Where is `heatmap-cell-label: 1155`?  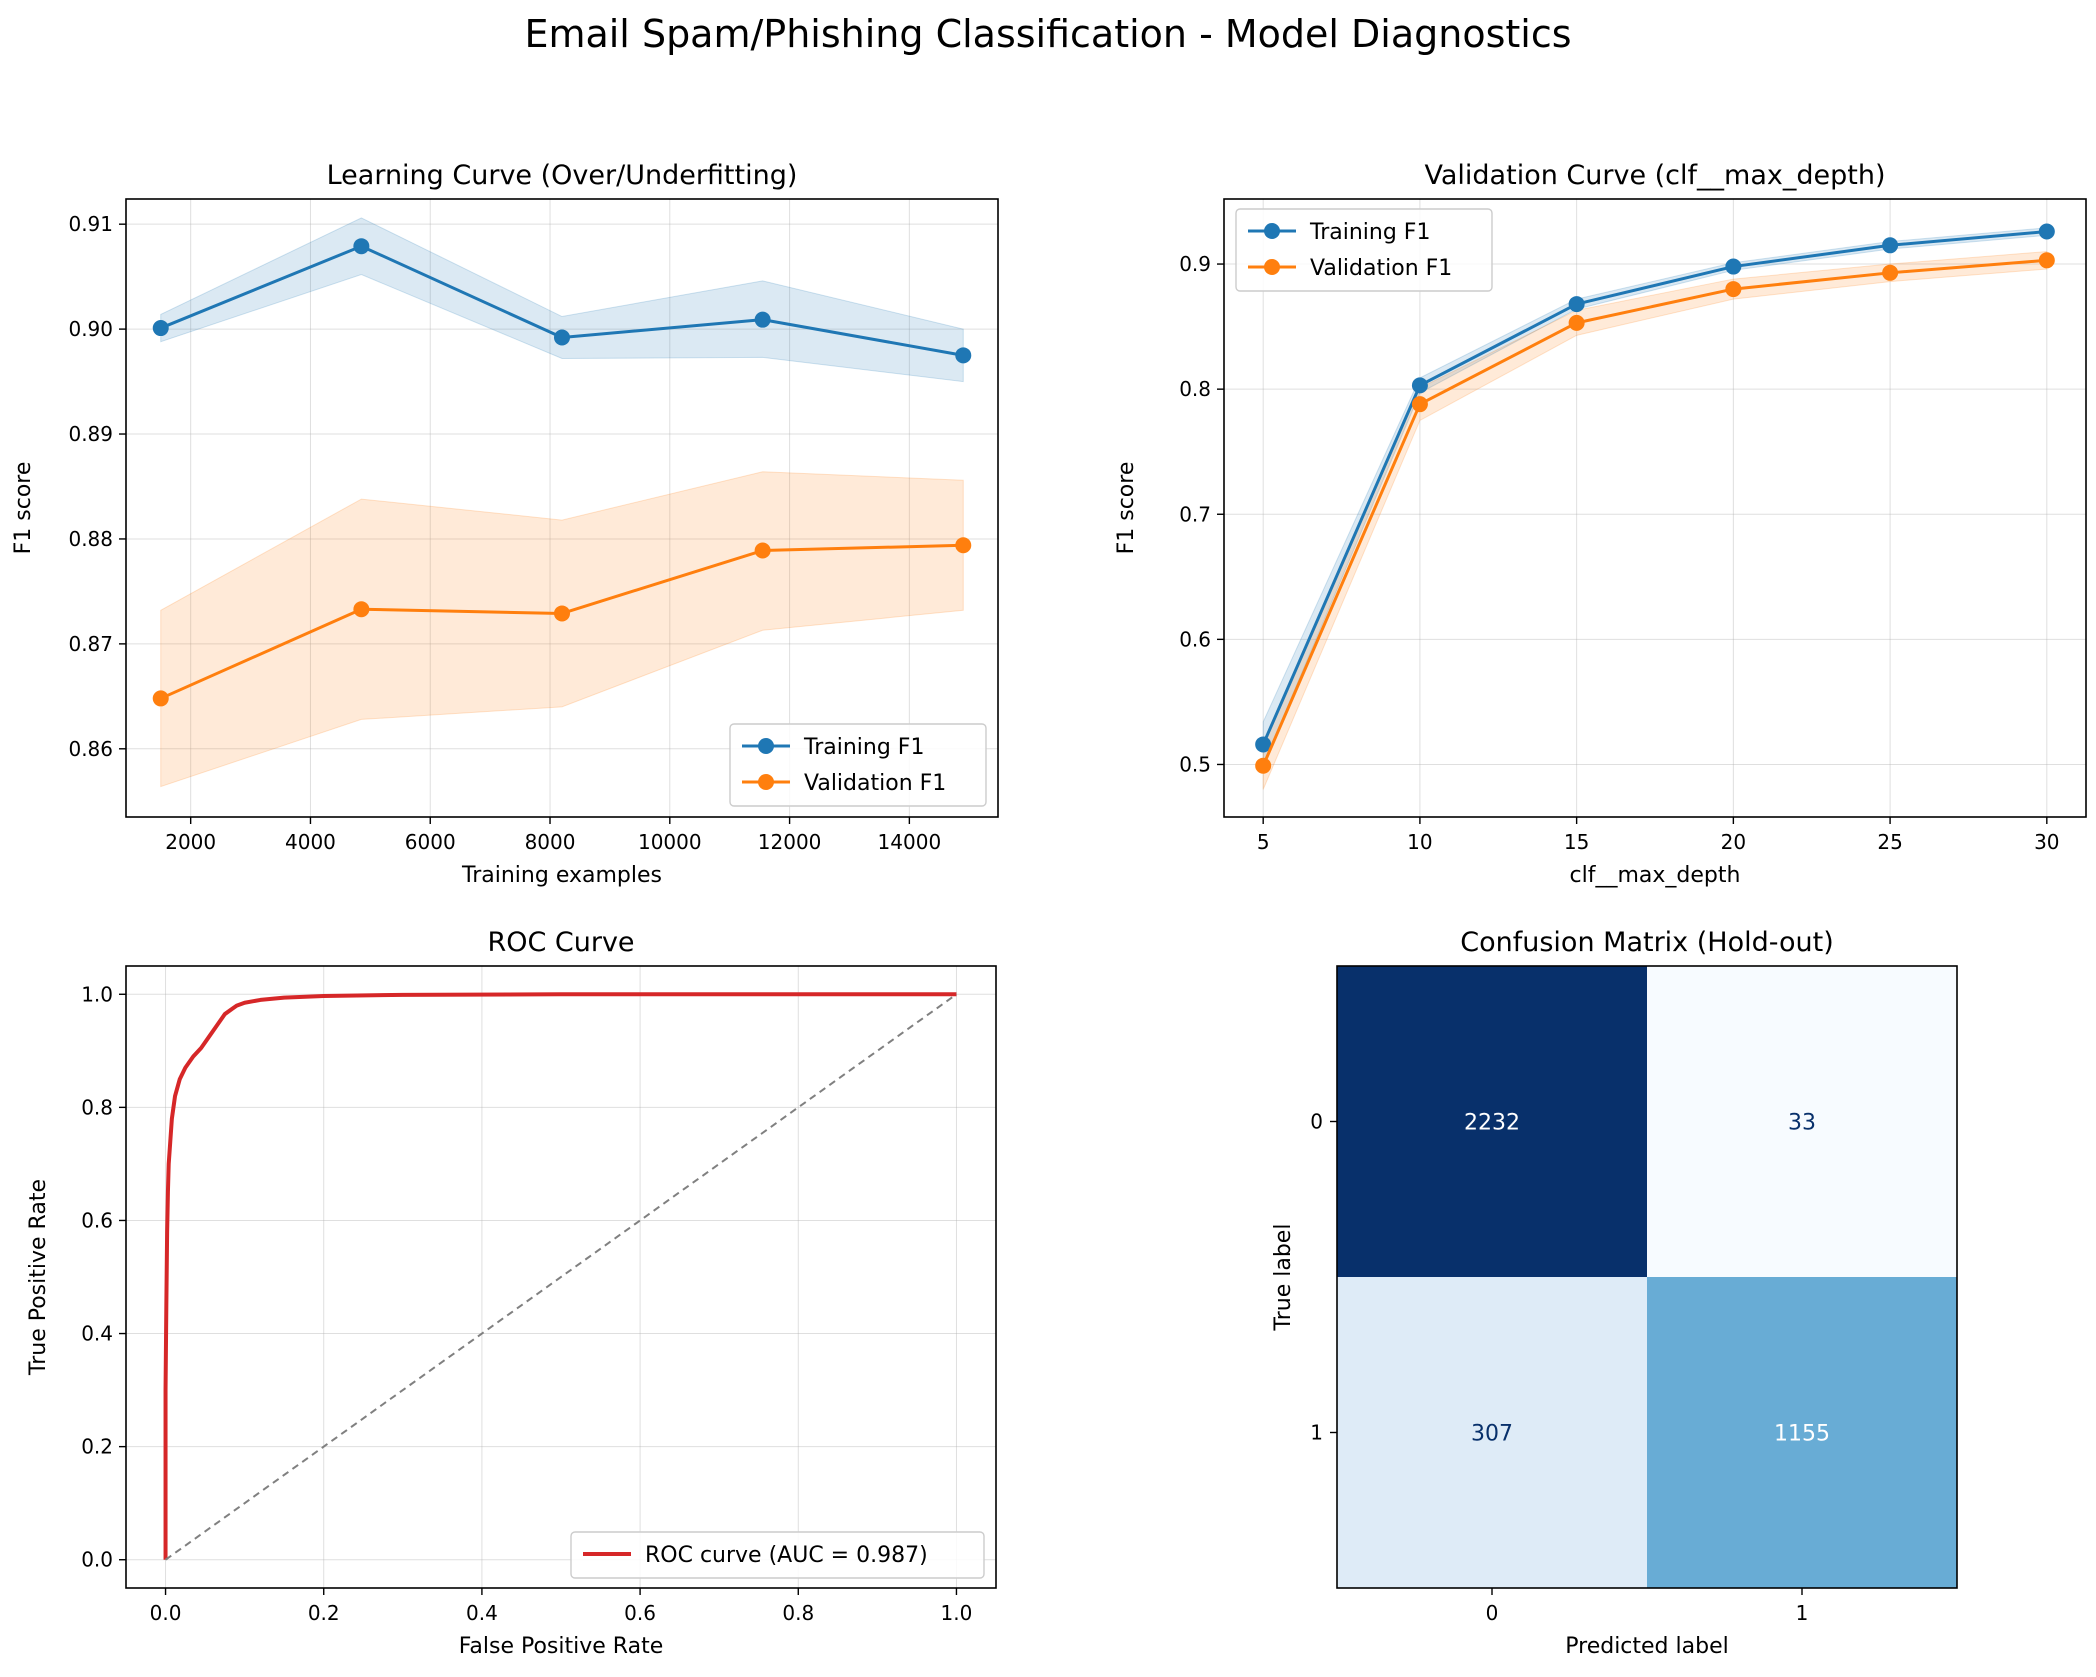 heatmap-cell-label: 1155 is located at coordinates (1802, 1434).